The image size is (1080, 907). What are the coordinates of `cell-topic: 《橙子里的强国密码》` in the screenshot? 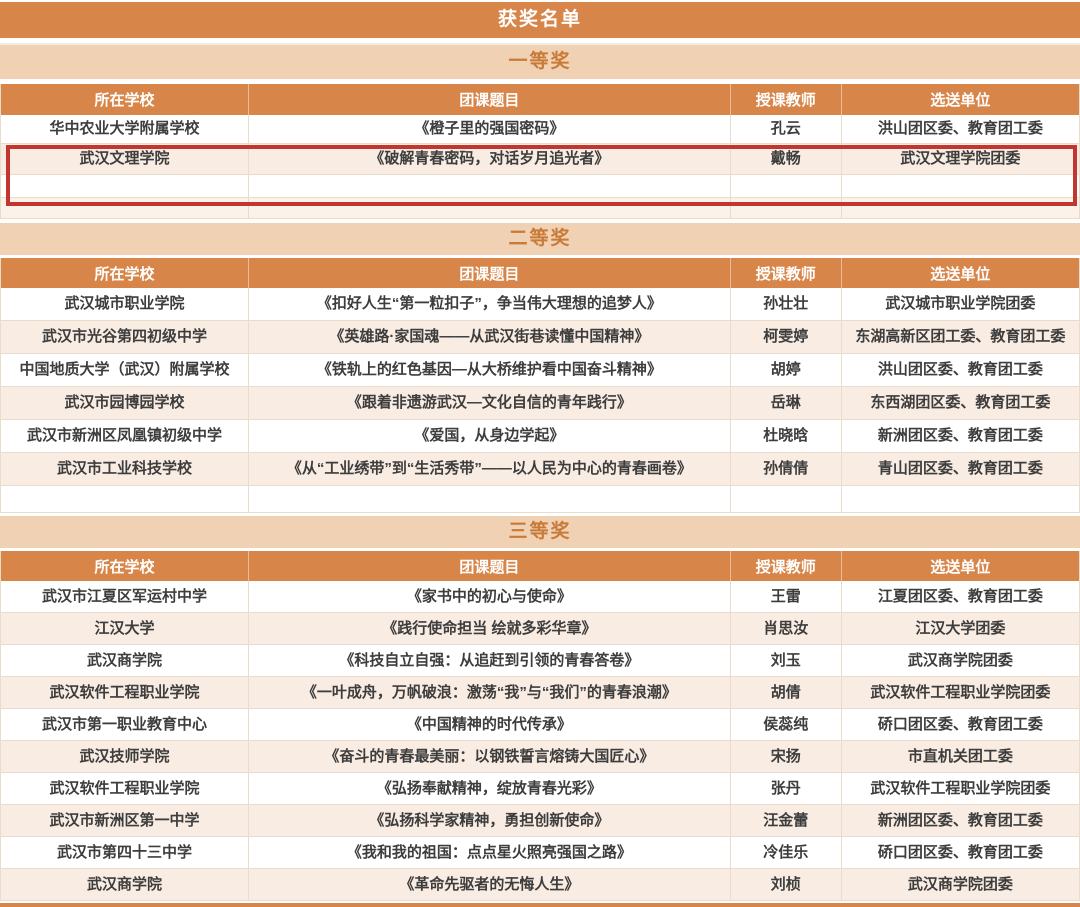 It's located at (490, 129).